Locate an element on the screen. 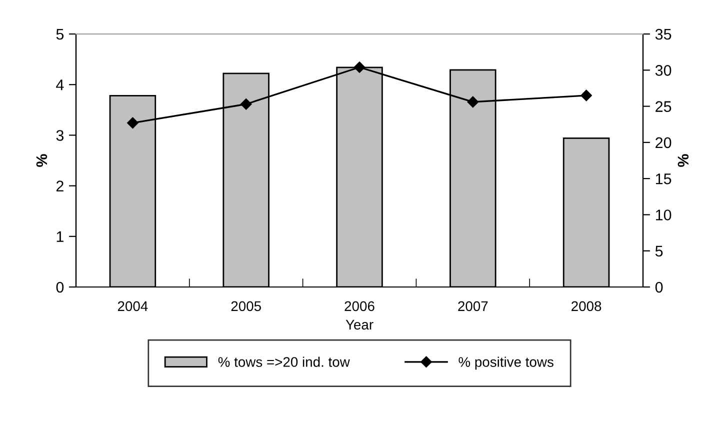 The height and width of the screenshot is (425, 713). y-tick-label: 0 is located at coordinates (60, 287).